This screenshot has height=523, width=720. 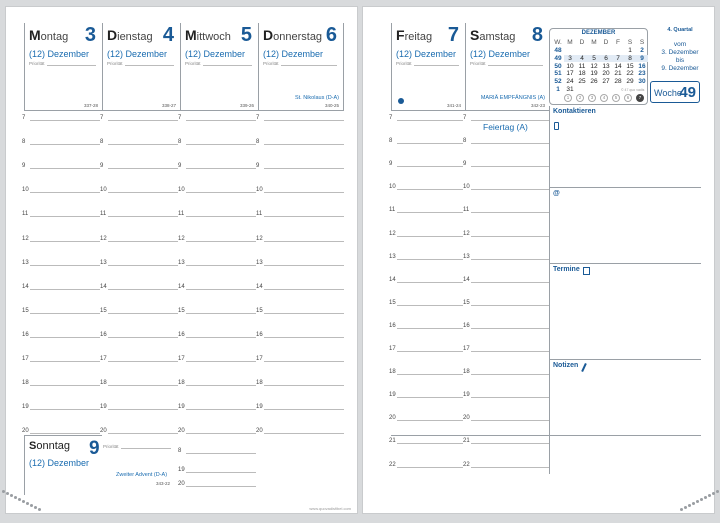 I want to click on mini-calendar-day: 23, so click(x=642, y=74).